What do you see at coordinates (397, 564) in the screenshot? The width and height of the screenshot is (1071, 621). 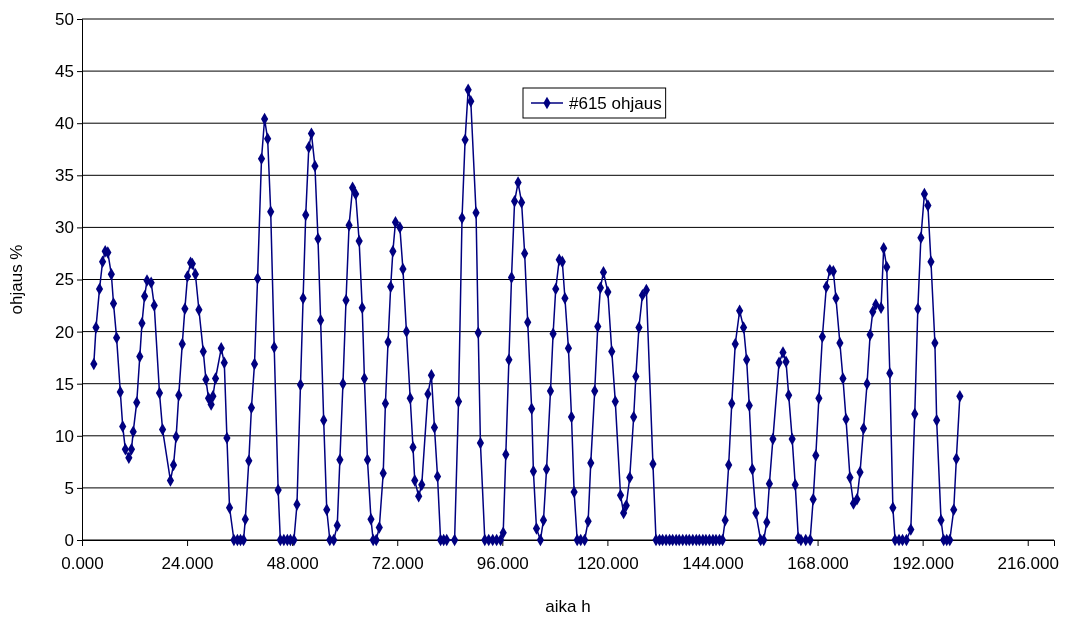 I see `x-tick-label: 72.000` at bounding box center [397, 564].